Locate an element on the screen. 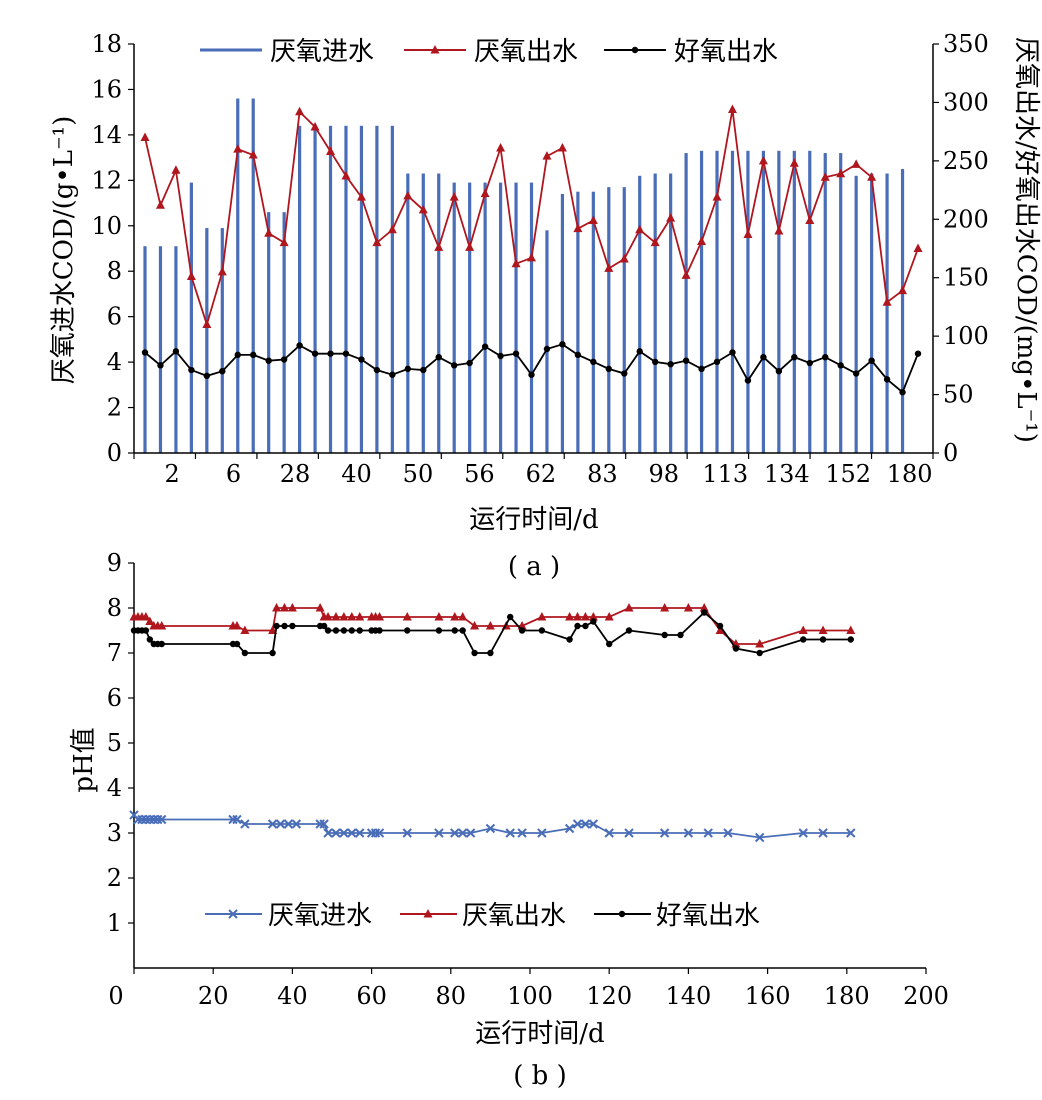  xtick-label-b: 120 is located at coordinates (609, 996).